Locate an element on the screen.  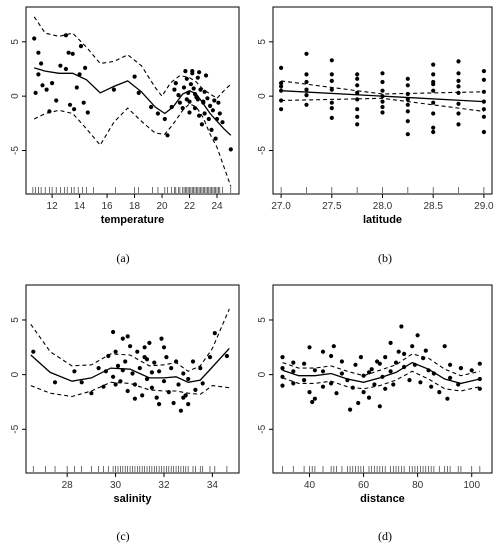
x-tick-label: 28 is located at coordinates (68, 485).